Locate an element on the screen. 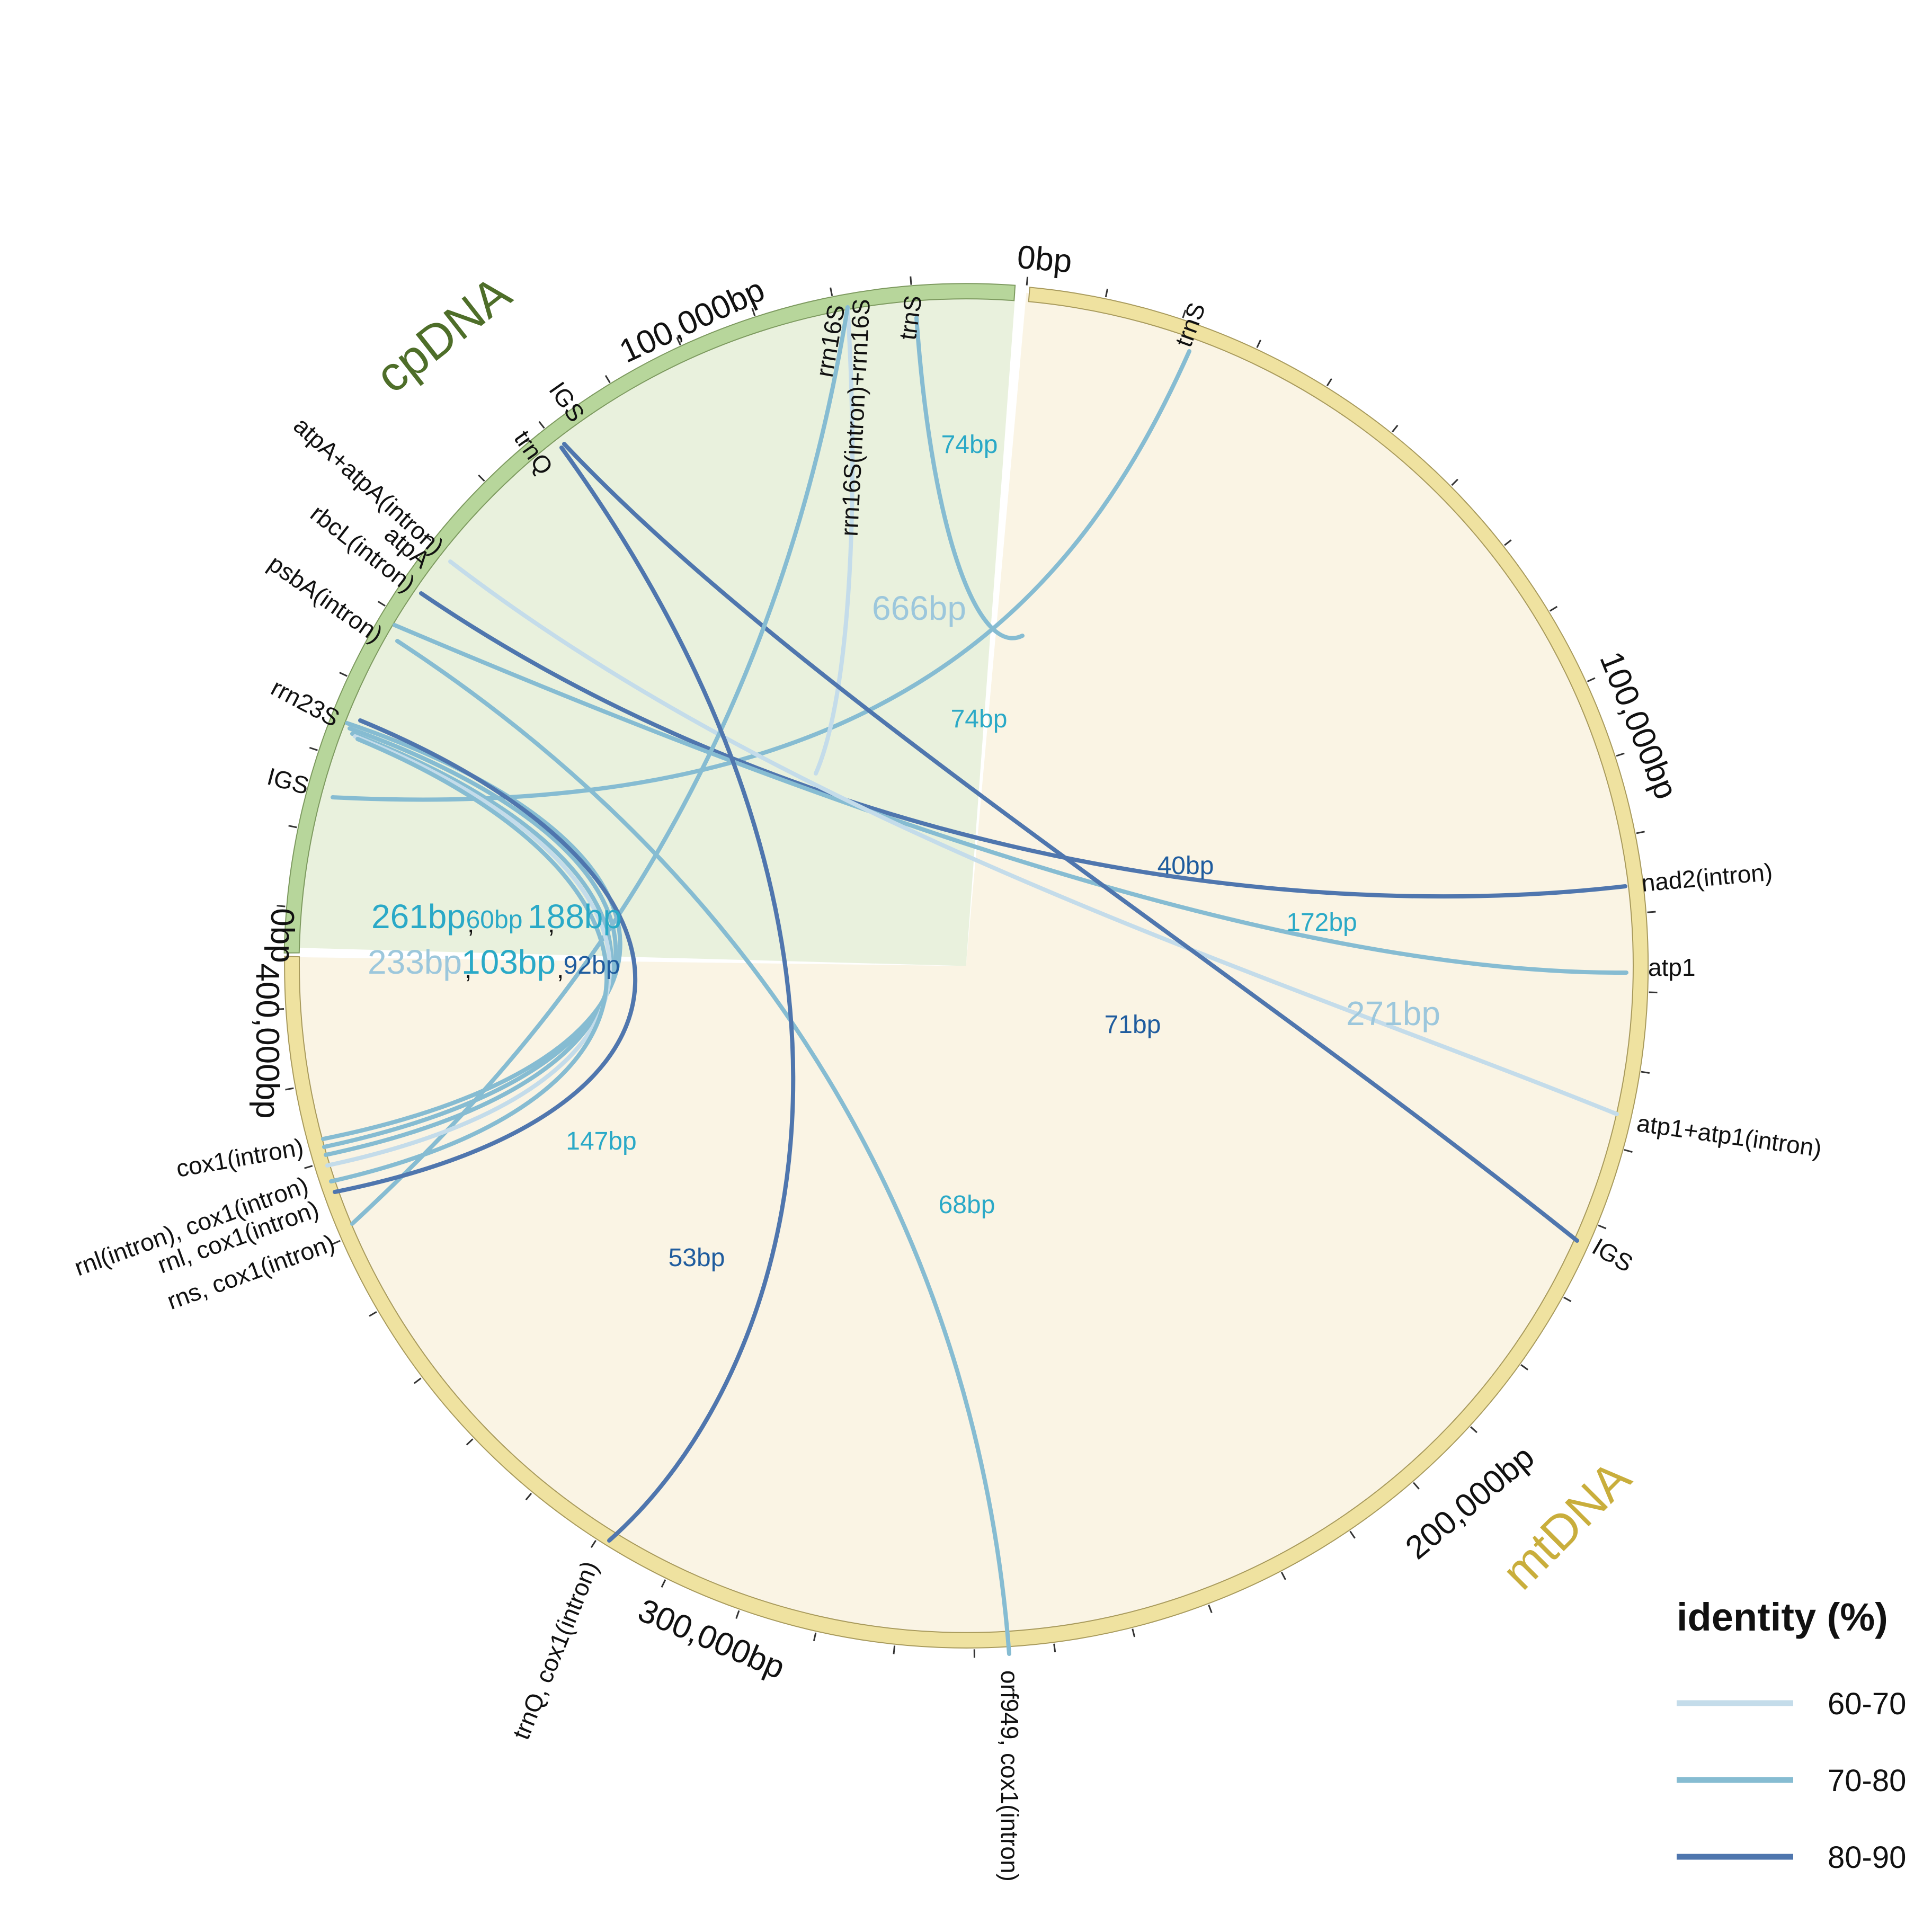 The height and width of the screenshot is (1932, 1932). link-ribbon-233bp is located at coordinates (468, 951).